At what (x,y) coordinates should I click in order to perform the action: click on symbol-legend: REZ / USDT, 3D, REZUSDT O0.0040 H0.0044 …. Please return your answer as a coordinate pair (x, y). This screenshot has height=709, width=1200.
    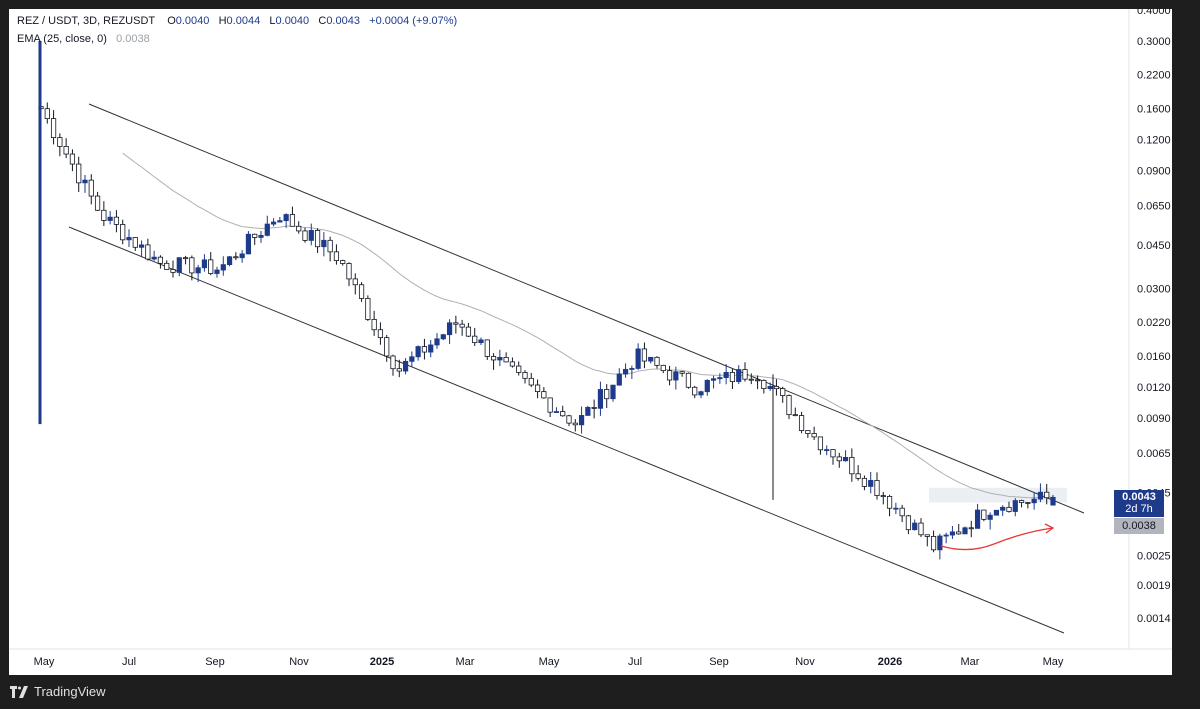
    Looking at the image, I should click on (237, 21).